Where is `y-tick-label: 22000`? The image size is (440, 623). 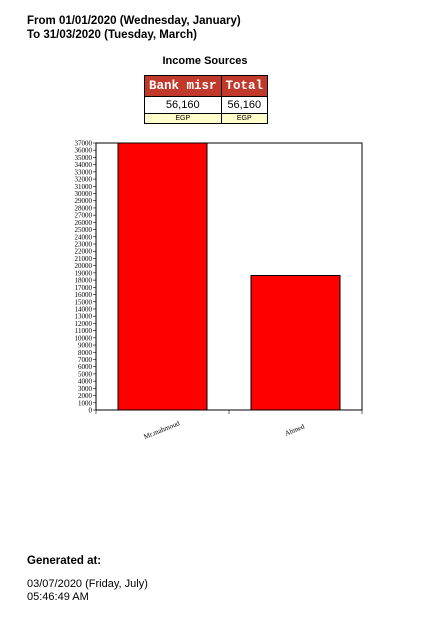
y-tick-label: 22000 is located at coordinates (84, 252).